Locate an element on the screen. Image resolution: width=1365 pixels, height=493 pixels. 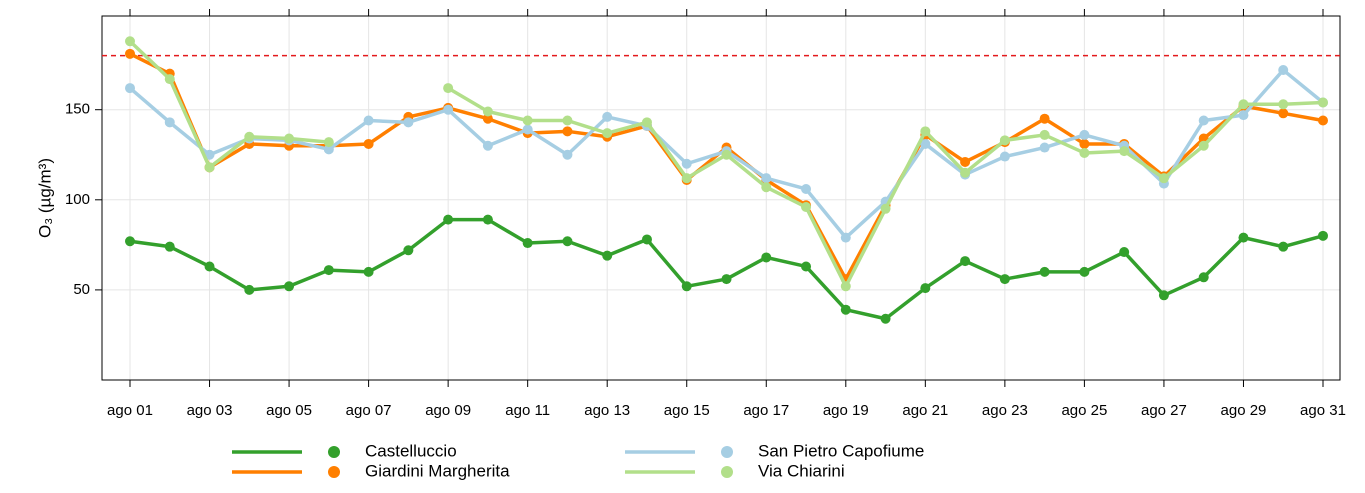
x-tick-label: ago 15 is located at coordinates (687, 410).